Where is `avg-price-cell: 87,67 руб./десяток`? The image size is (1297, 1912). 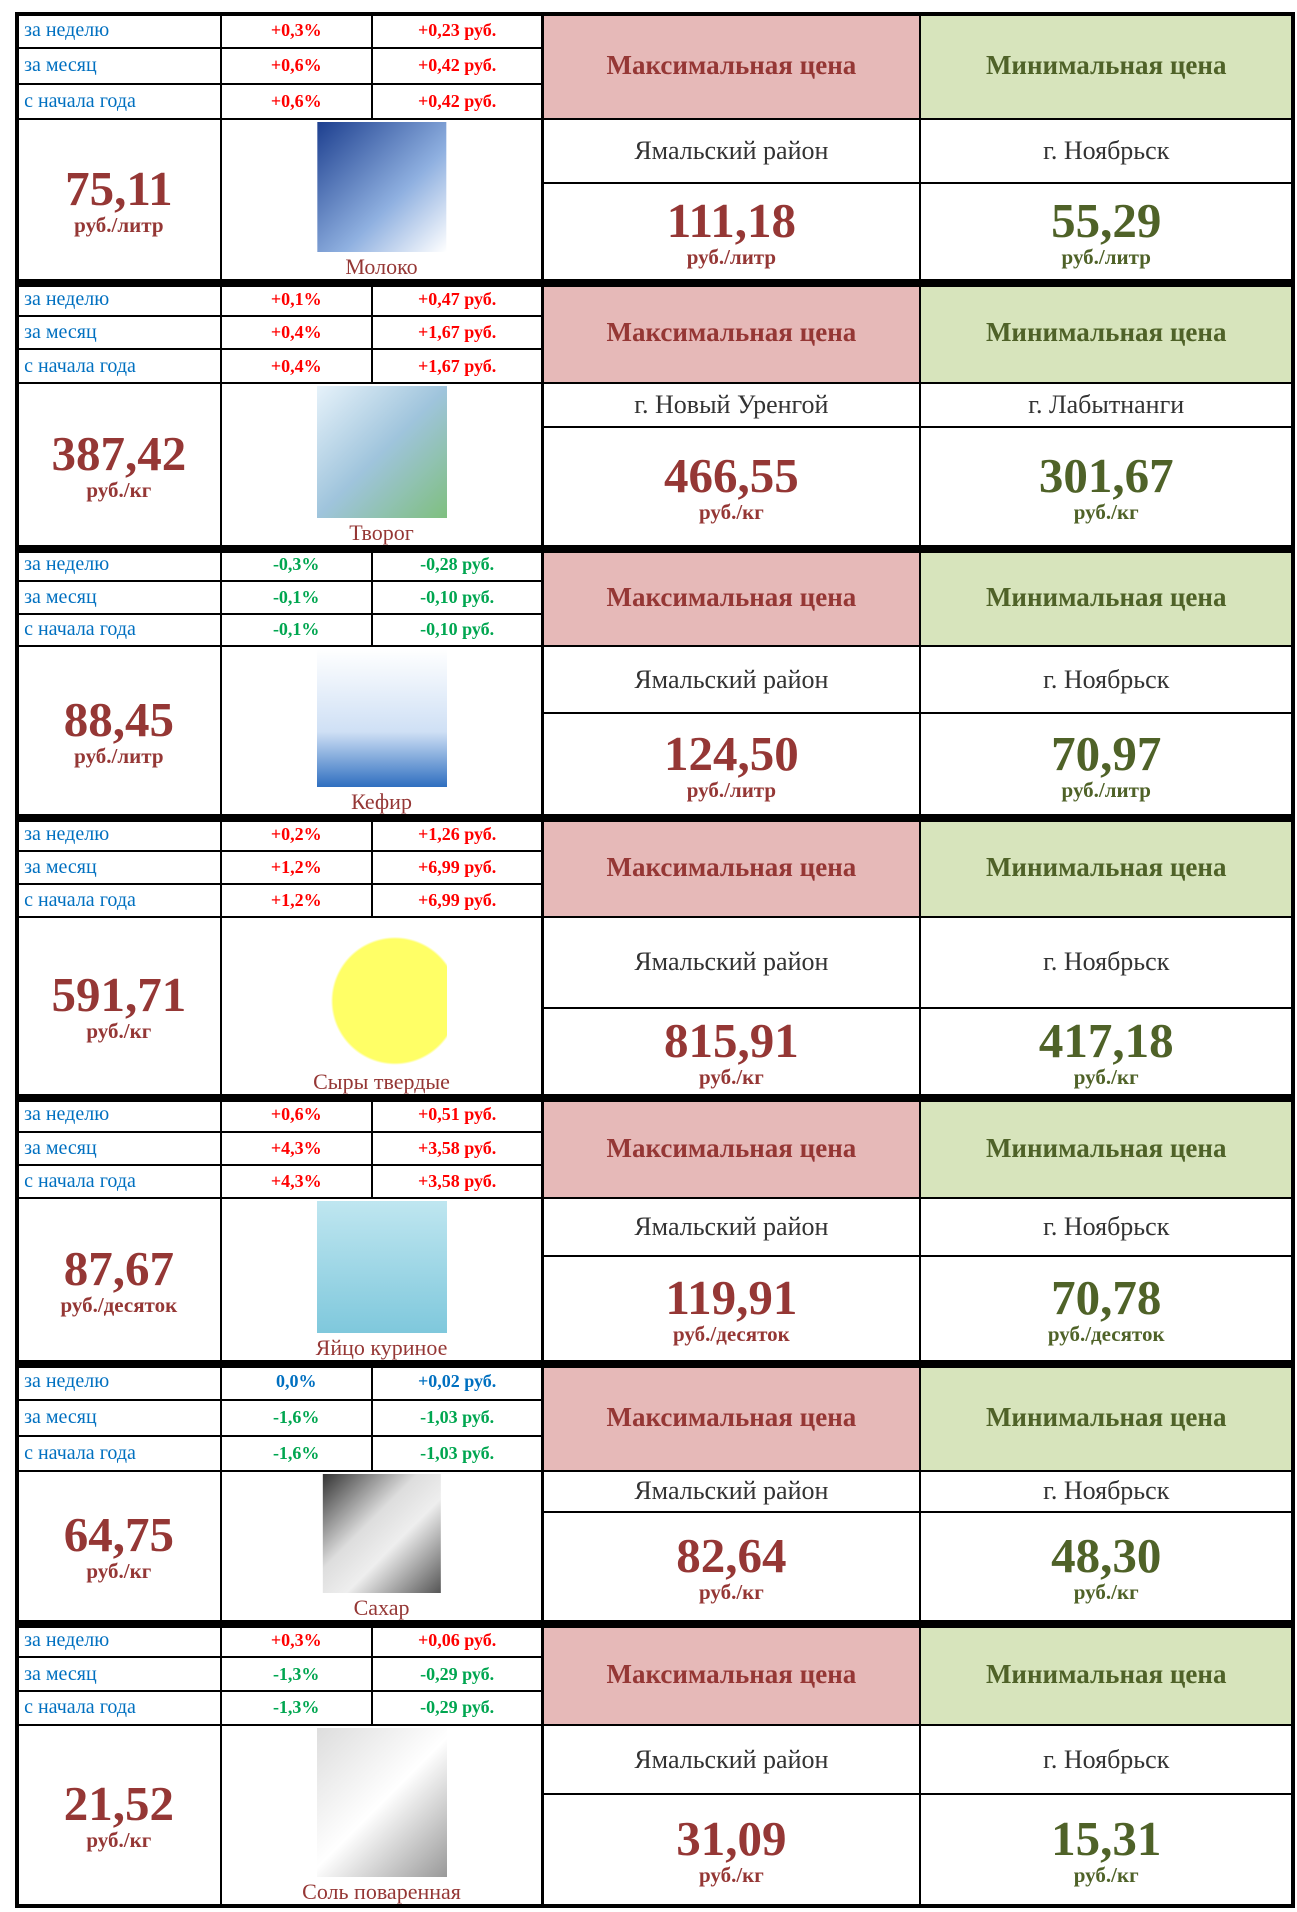
avg-price-cell: 87,67 руб./десяток is located at coordinates (119, 1281).